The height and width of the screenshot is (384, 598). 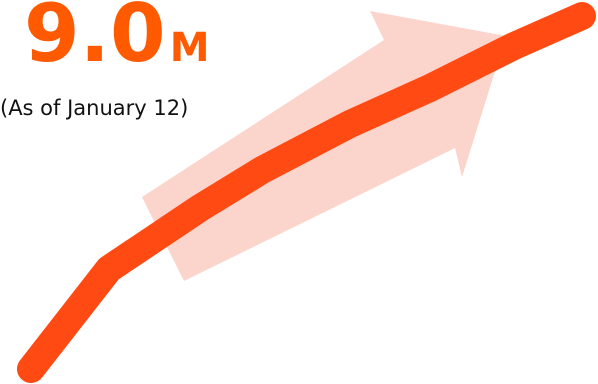 I want to click on as-of-date-caption: (As of January 12), so click(x=94, y=108).